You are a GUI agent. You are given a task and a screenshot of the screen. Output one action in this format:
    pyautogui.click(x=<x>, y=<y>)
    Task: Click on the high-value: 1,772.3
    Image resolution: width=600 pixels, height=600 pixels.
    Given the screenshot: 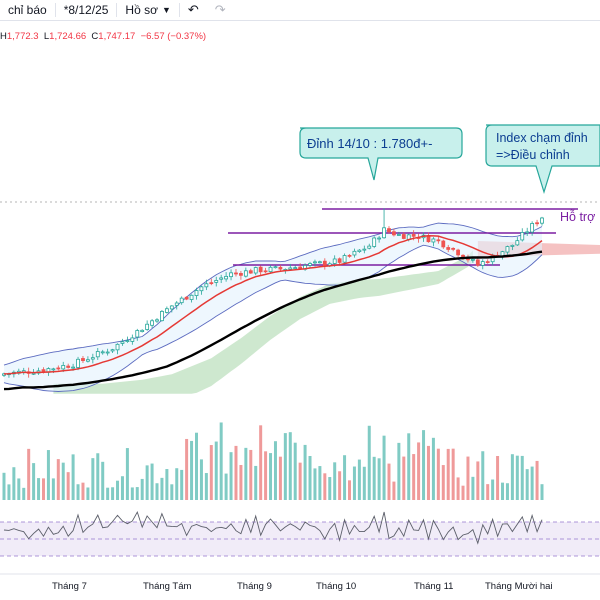 What is the action you would take?
    pyautogui.click(x=22, y=36)
    